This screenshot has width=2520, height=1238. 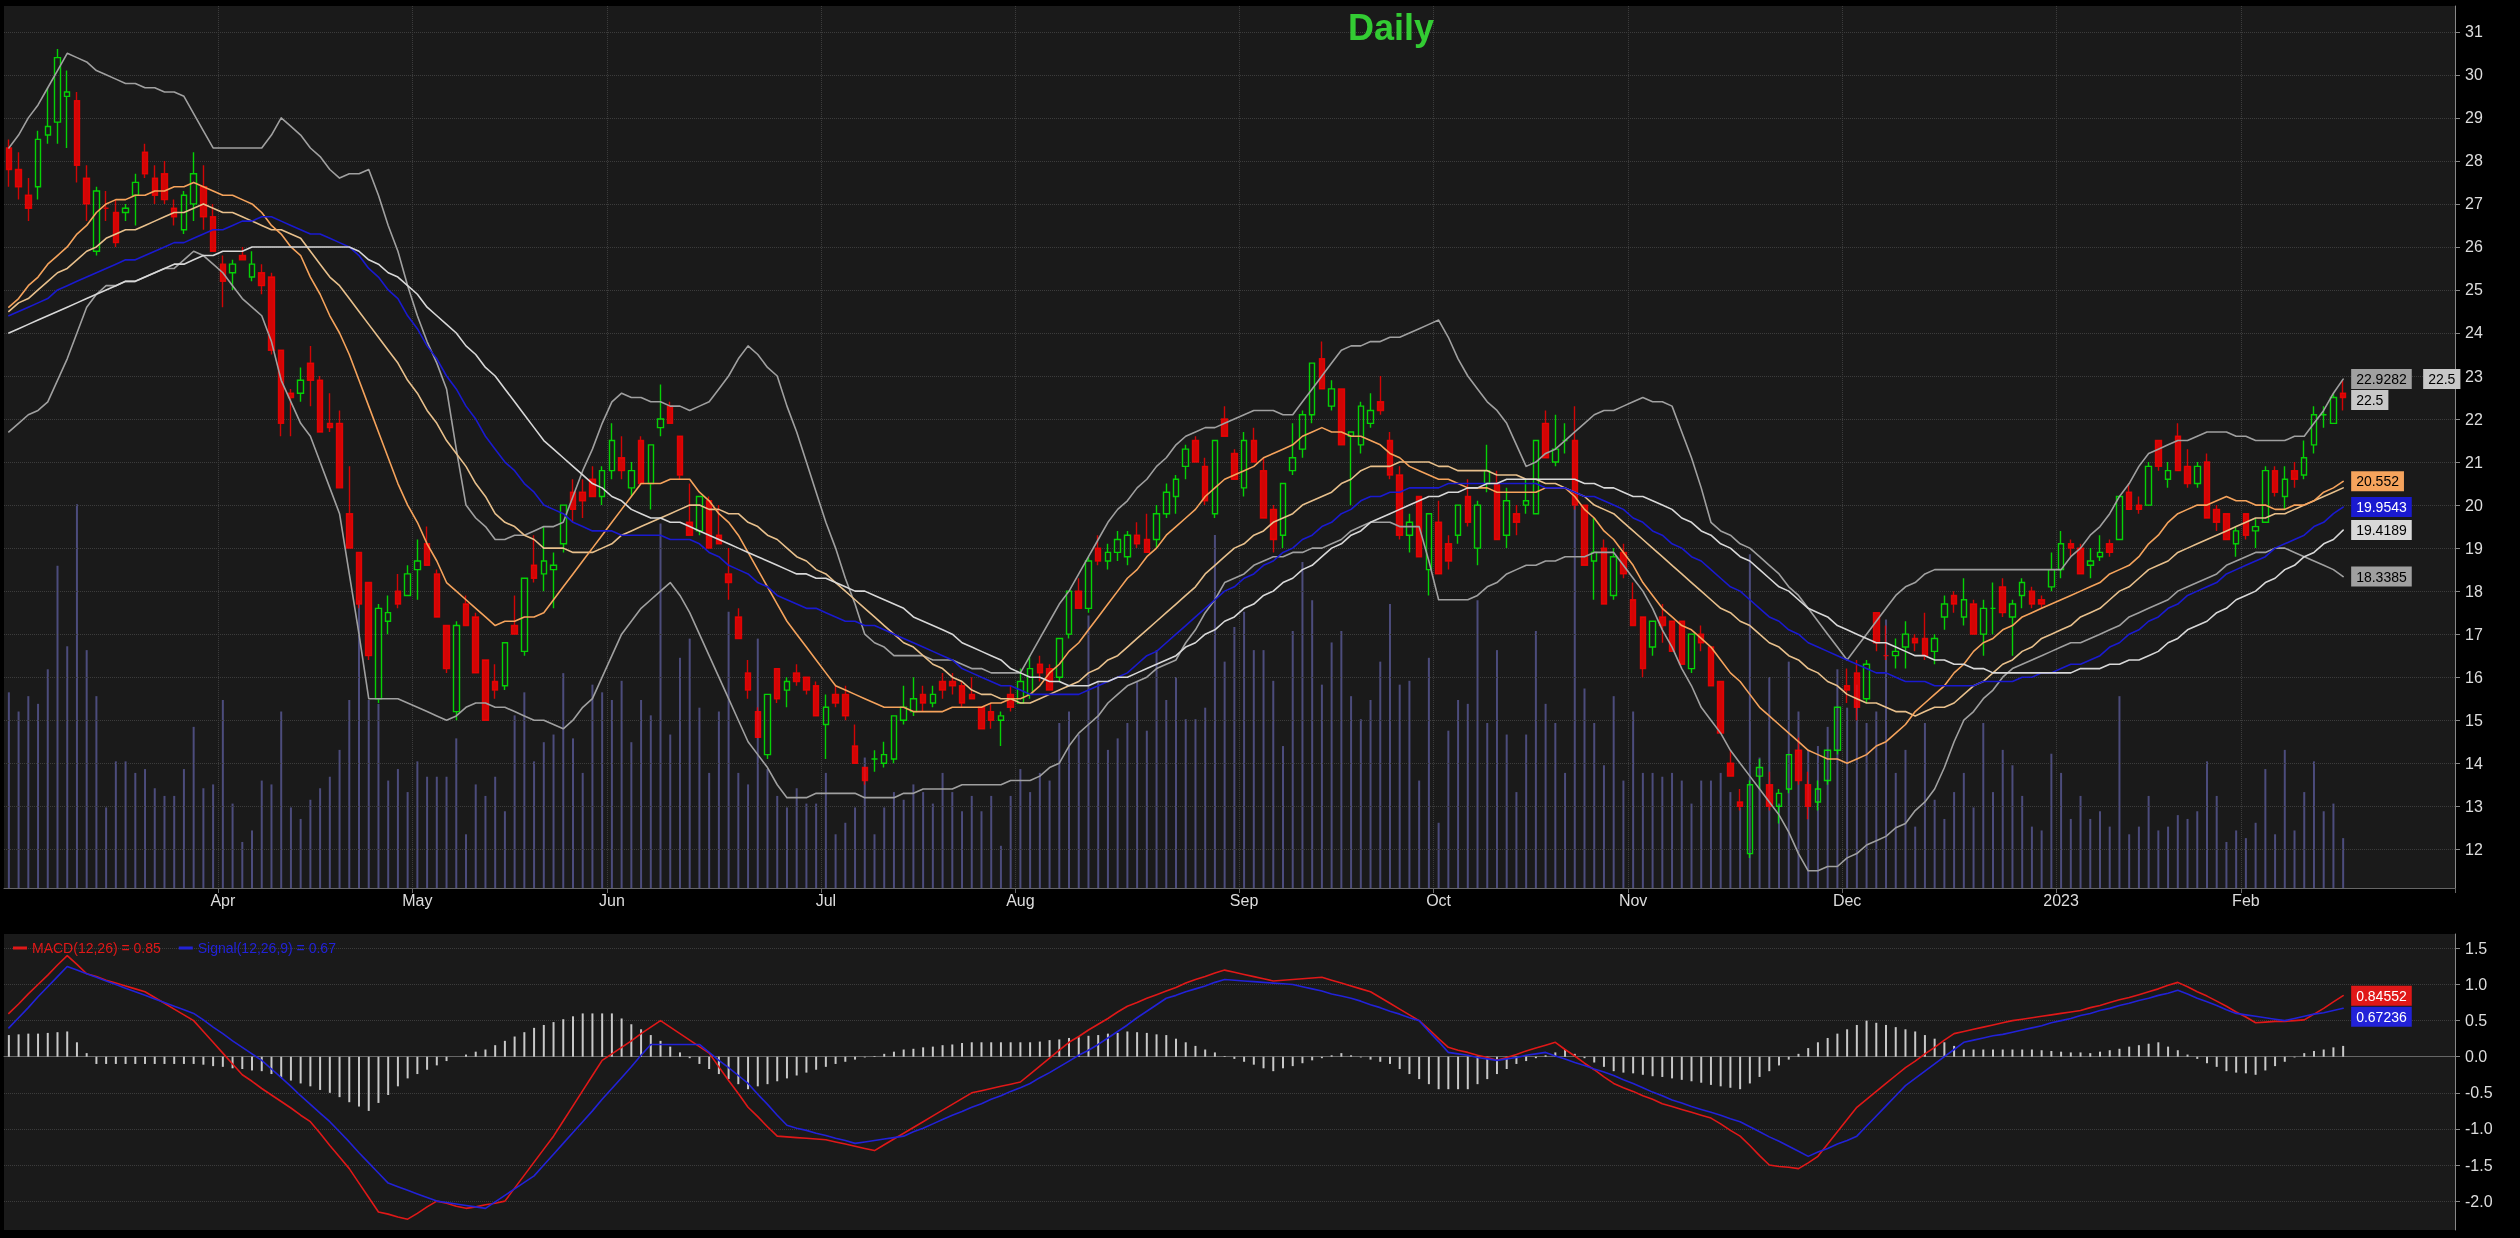 What do you see at coordinates (2474, 118) in the screenshot?
I see `y-tick-label: 29` at bounding box center [2474, 118].